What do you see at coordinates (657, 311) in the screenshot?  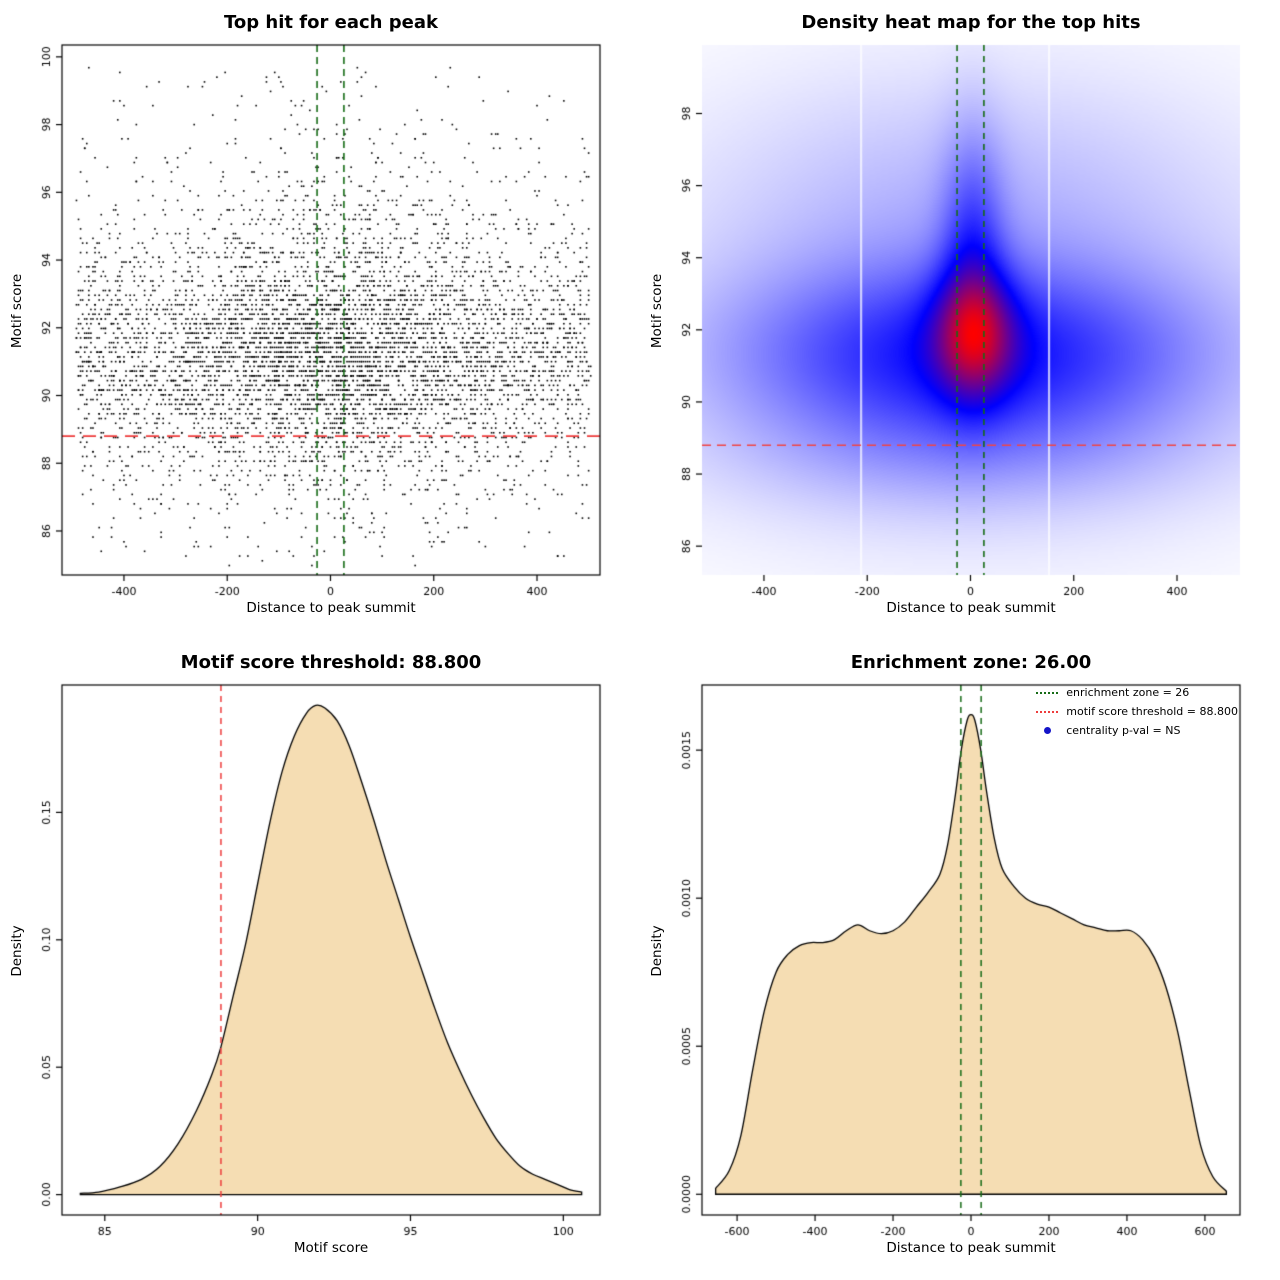 I see `heatmap-ylabel: Motif score` at bounding box center [657, 311].